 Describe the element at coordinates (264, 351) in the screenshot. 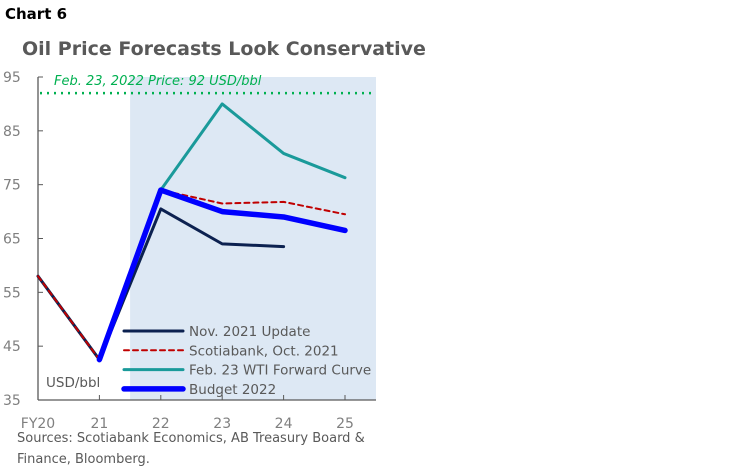

I see `legend-label: Scotiabank, Oct. 2021` at that location.